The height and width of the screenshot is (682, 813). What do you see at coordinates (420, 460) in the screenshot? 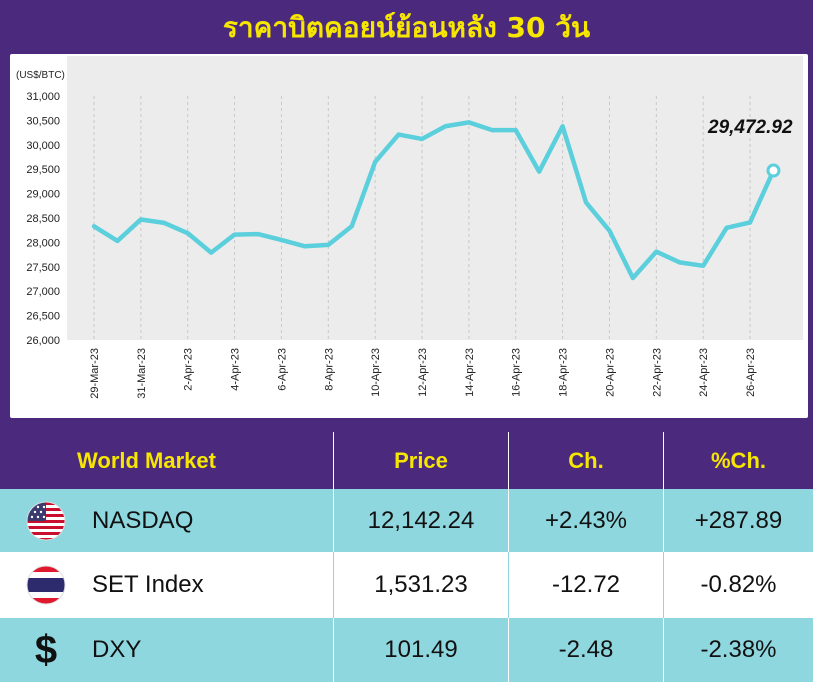
I see `header-price: Price` at bounding box center [420, 460].